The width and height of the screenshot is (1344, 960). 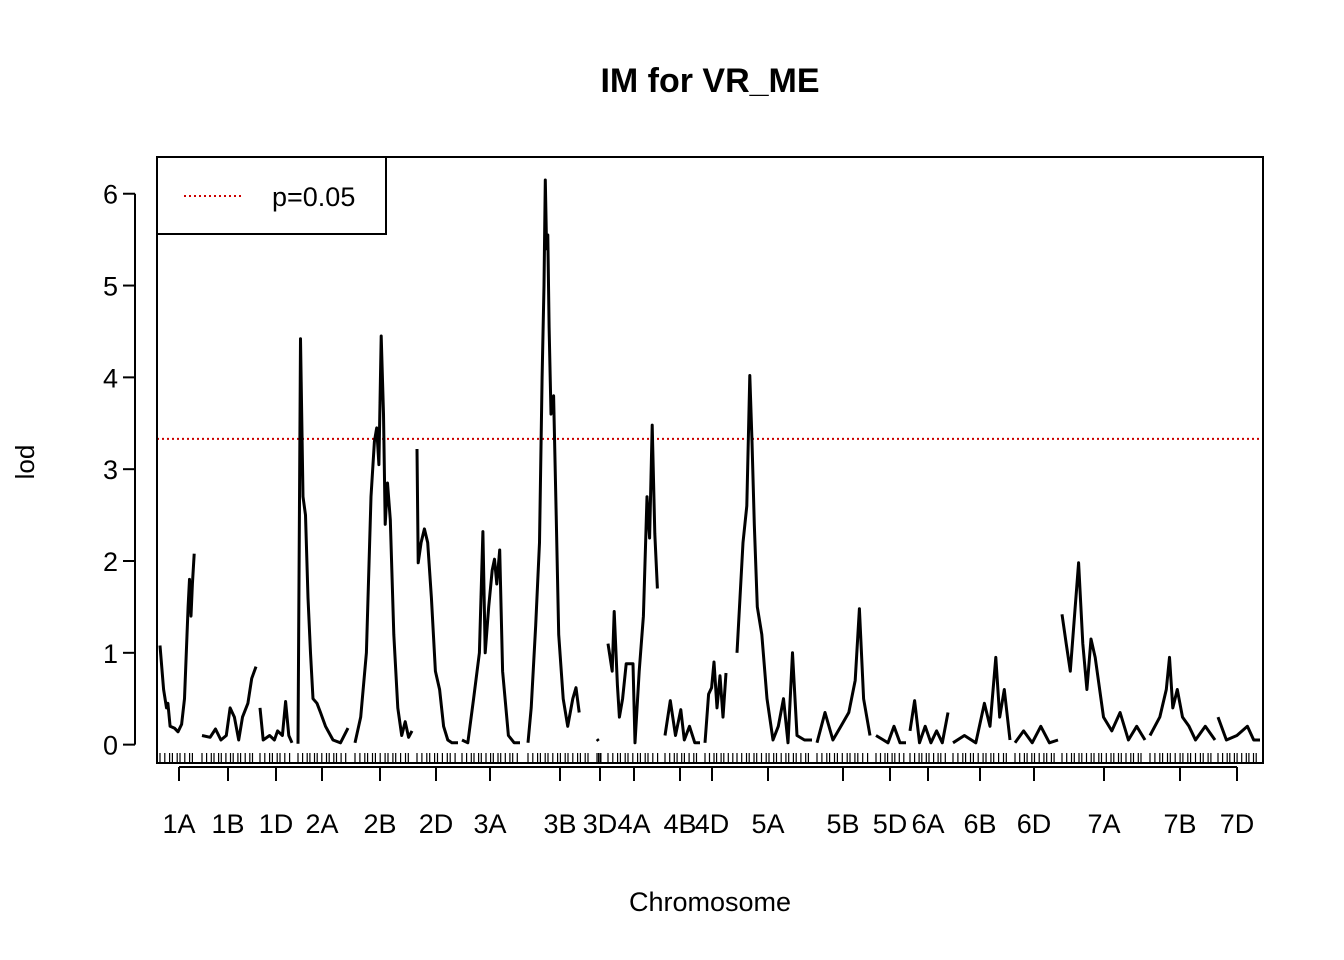 What do you see at coordinates (1180, 757) in the screenshot?
I see `marker-rug-7B` at bounding box center [1180, 757].